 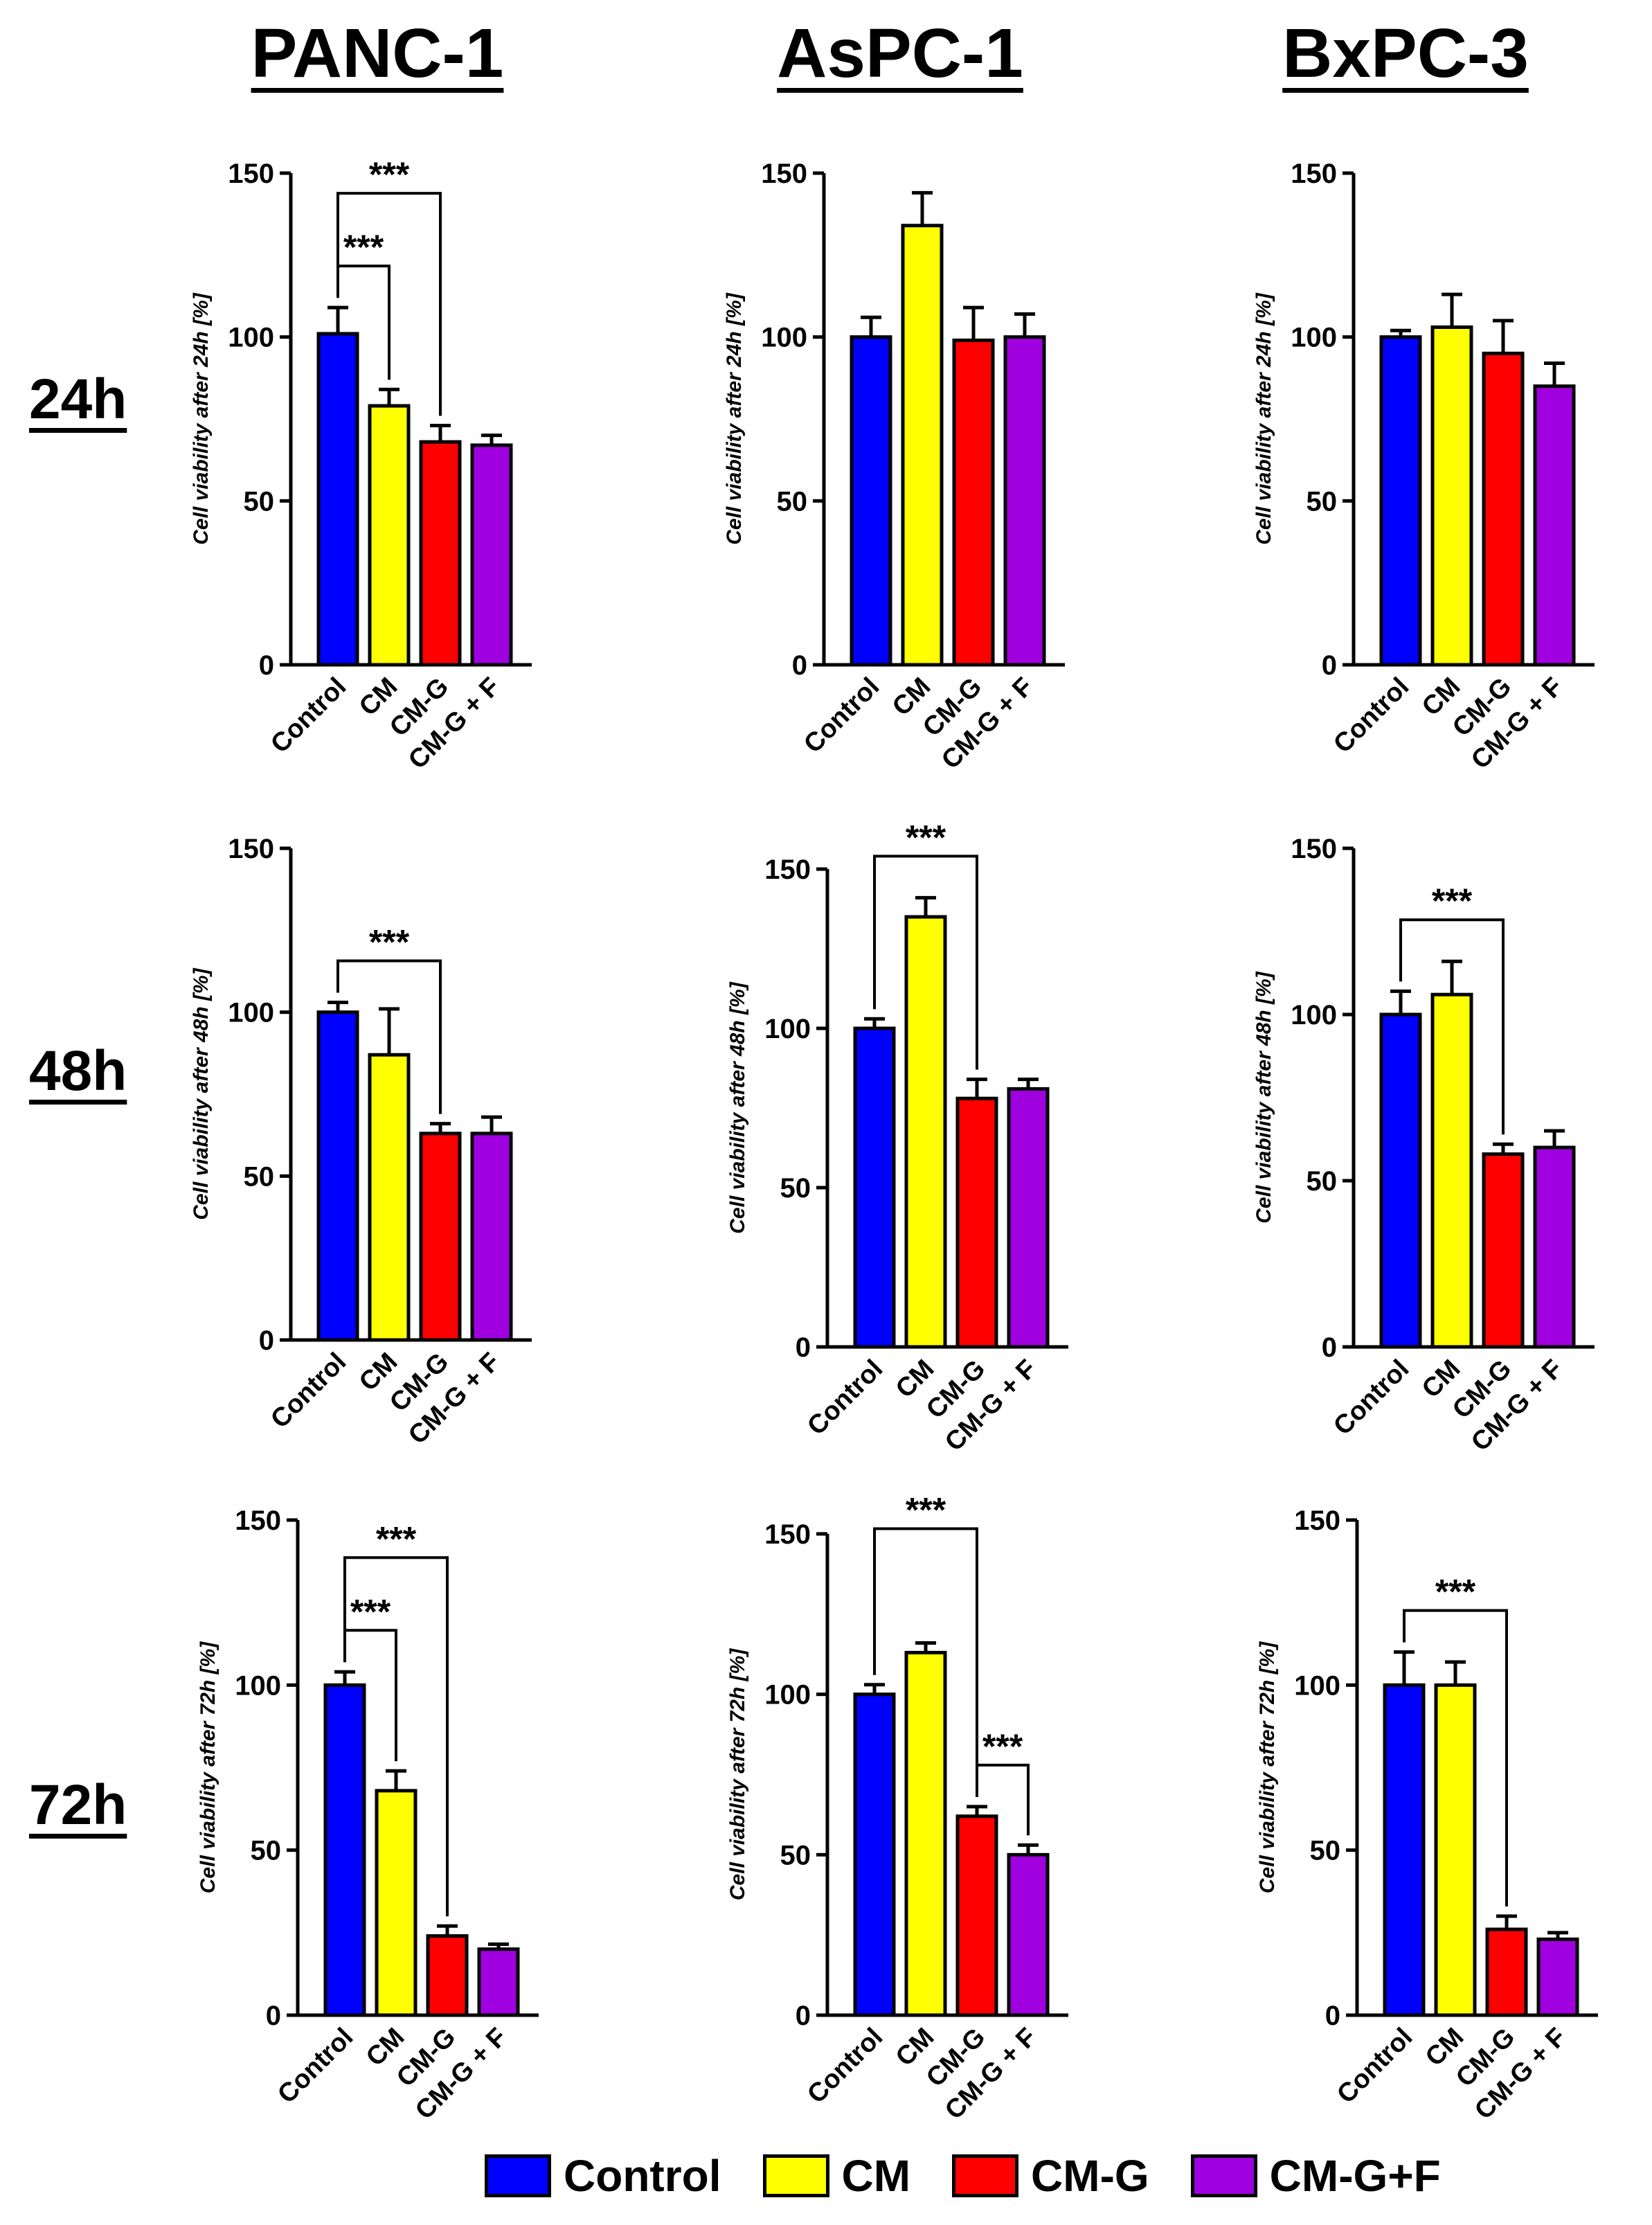 I want to click on legend-label-cm-g-f: CM-G+F, so click(x=1355, y=2176).